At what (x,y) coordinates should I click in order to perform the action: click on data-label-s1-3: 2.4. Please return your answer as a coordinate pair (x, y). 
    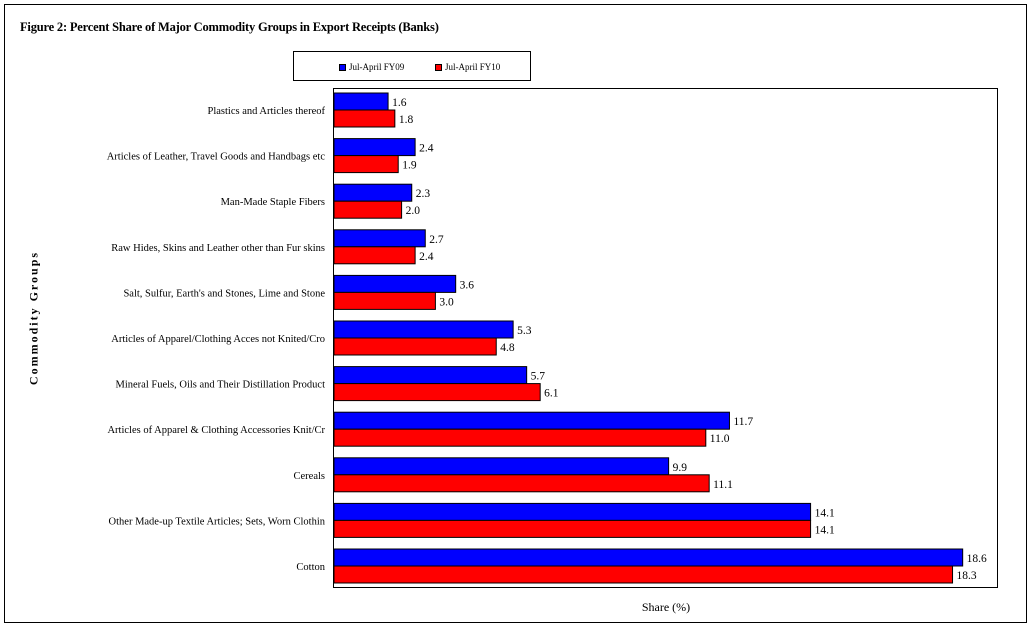
    Looking at the image, I should click on (426, 257).